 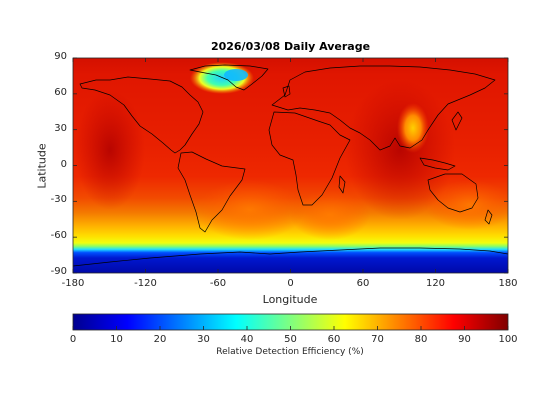 I want to click on coast-north-america, so click(x=141, y=115).